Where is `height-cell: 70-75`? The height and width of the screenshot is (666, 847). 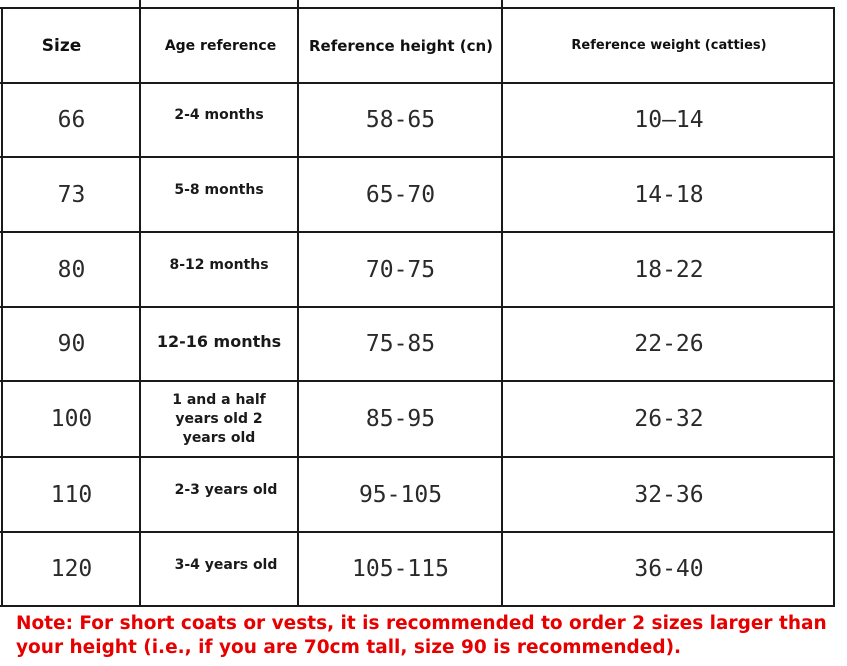
height-cell: 70-75 is located at coordinates (400, 269).